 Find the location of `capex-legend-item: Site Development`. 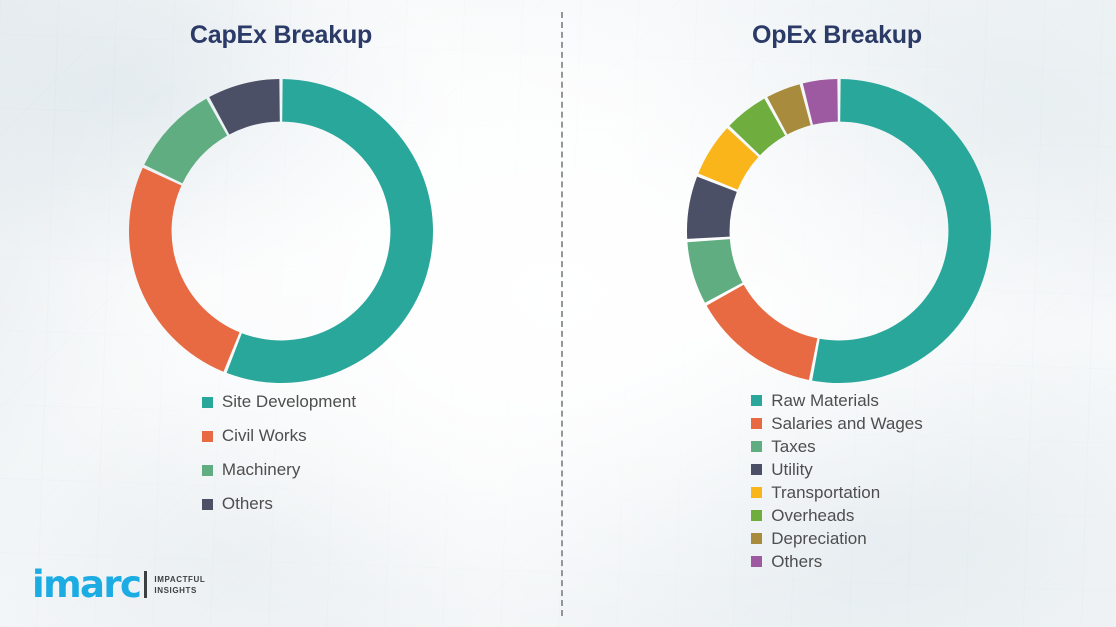

capex-legend-item: Site Development is located at coordinates (279, 402).